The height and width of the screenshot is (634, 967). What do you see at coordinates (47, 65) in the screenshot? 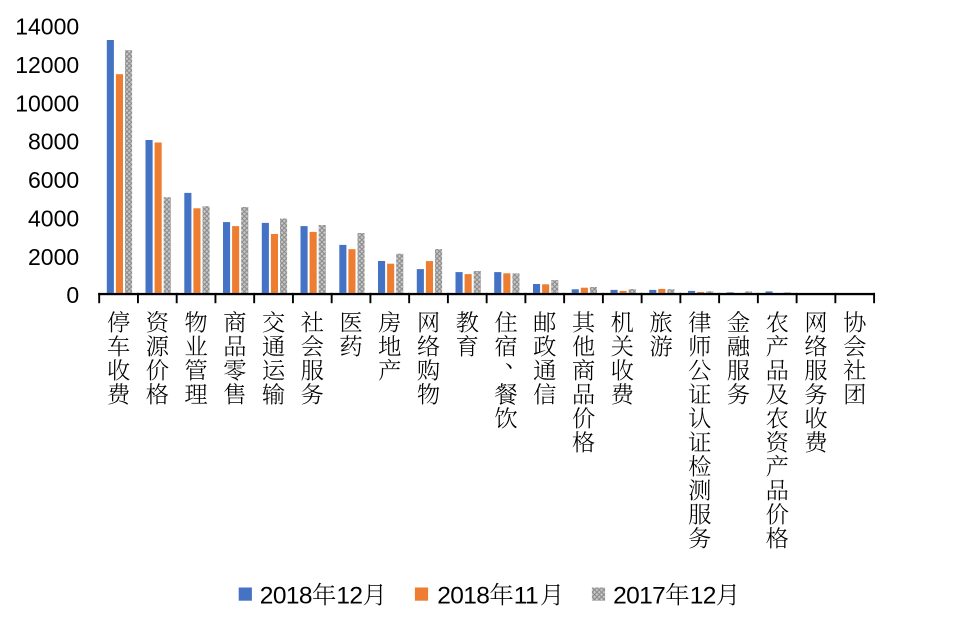
I see `svg-text: 12000` at bounding box center [47, 65].